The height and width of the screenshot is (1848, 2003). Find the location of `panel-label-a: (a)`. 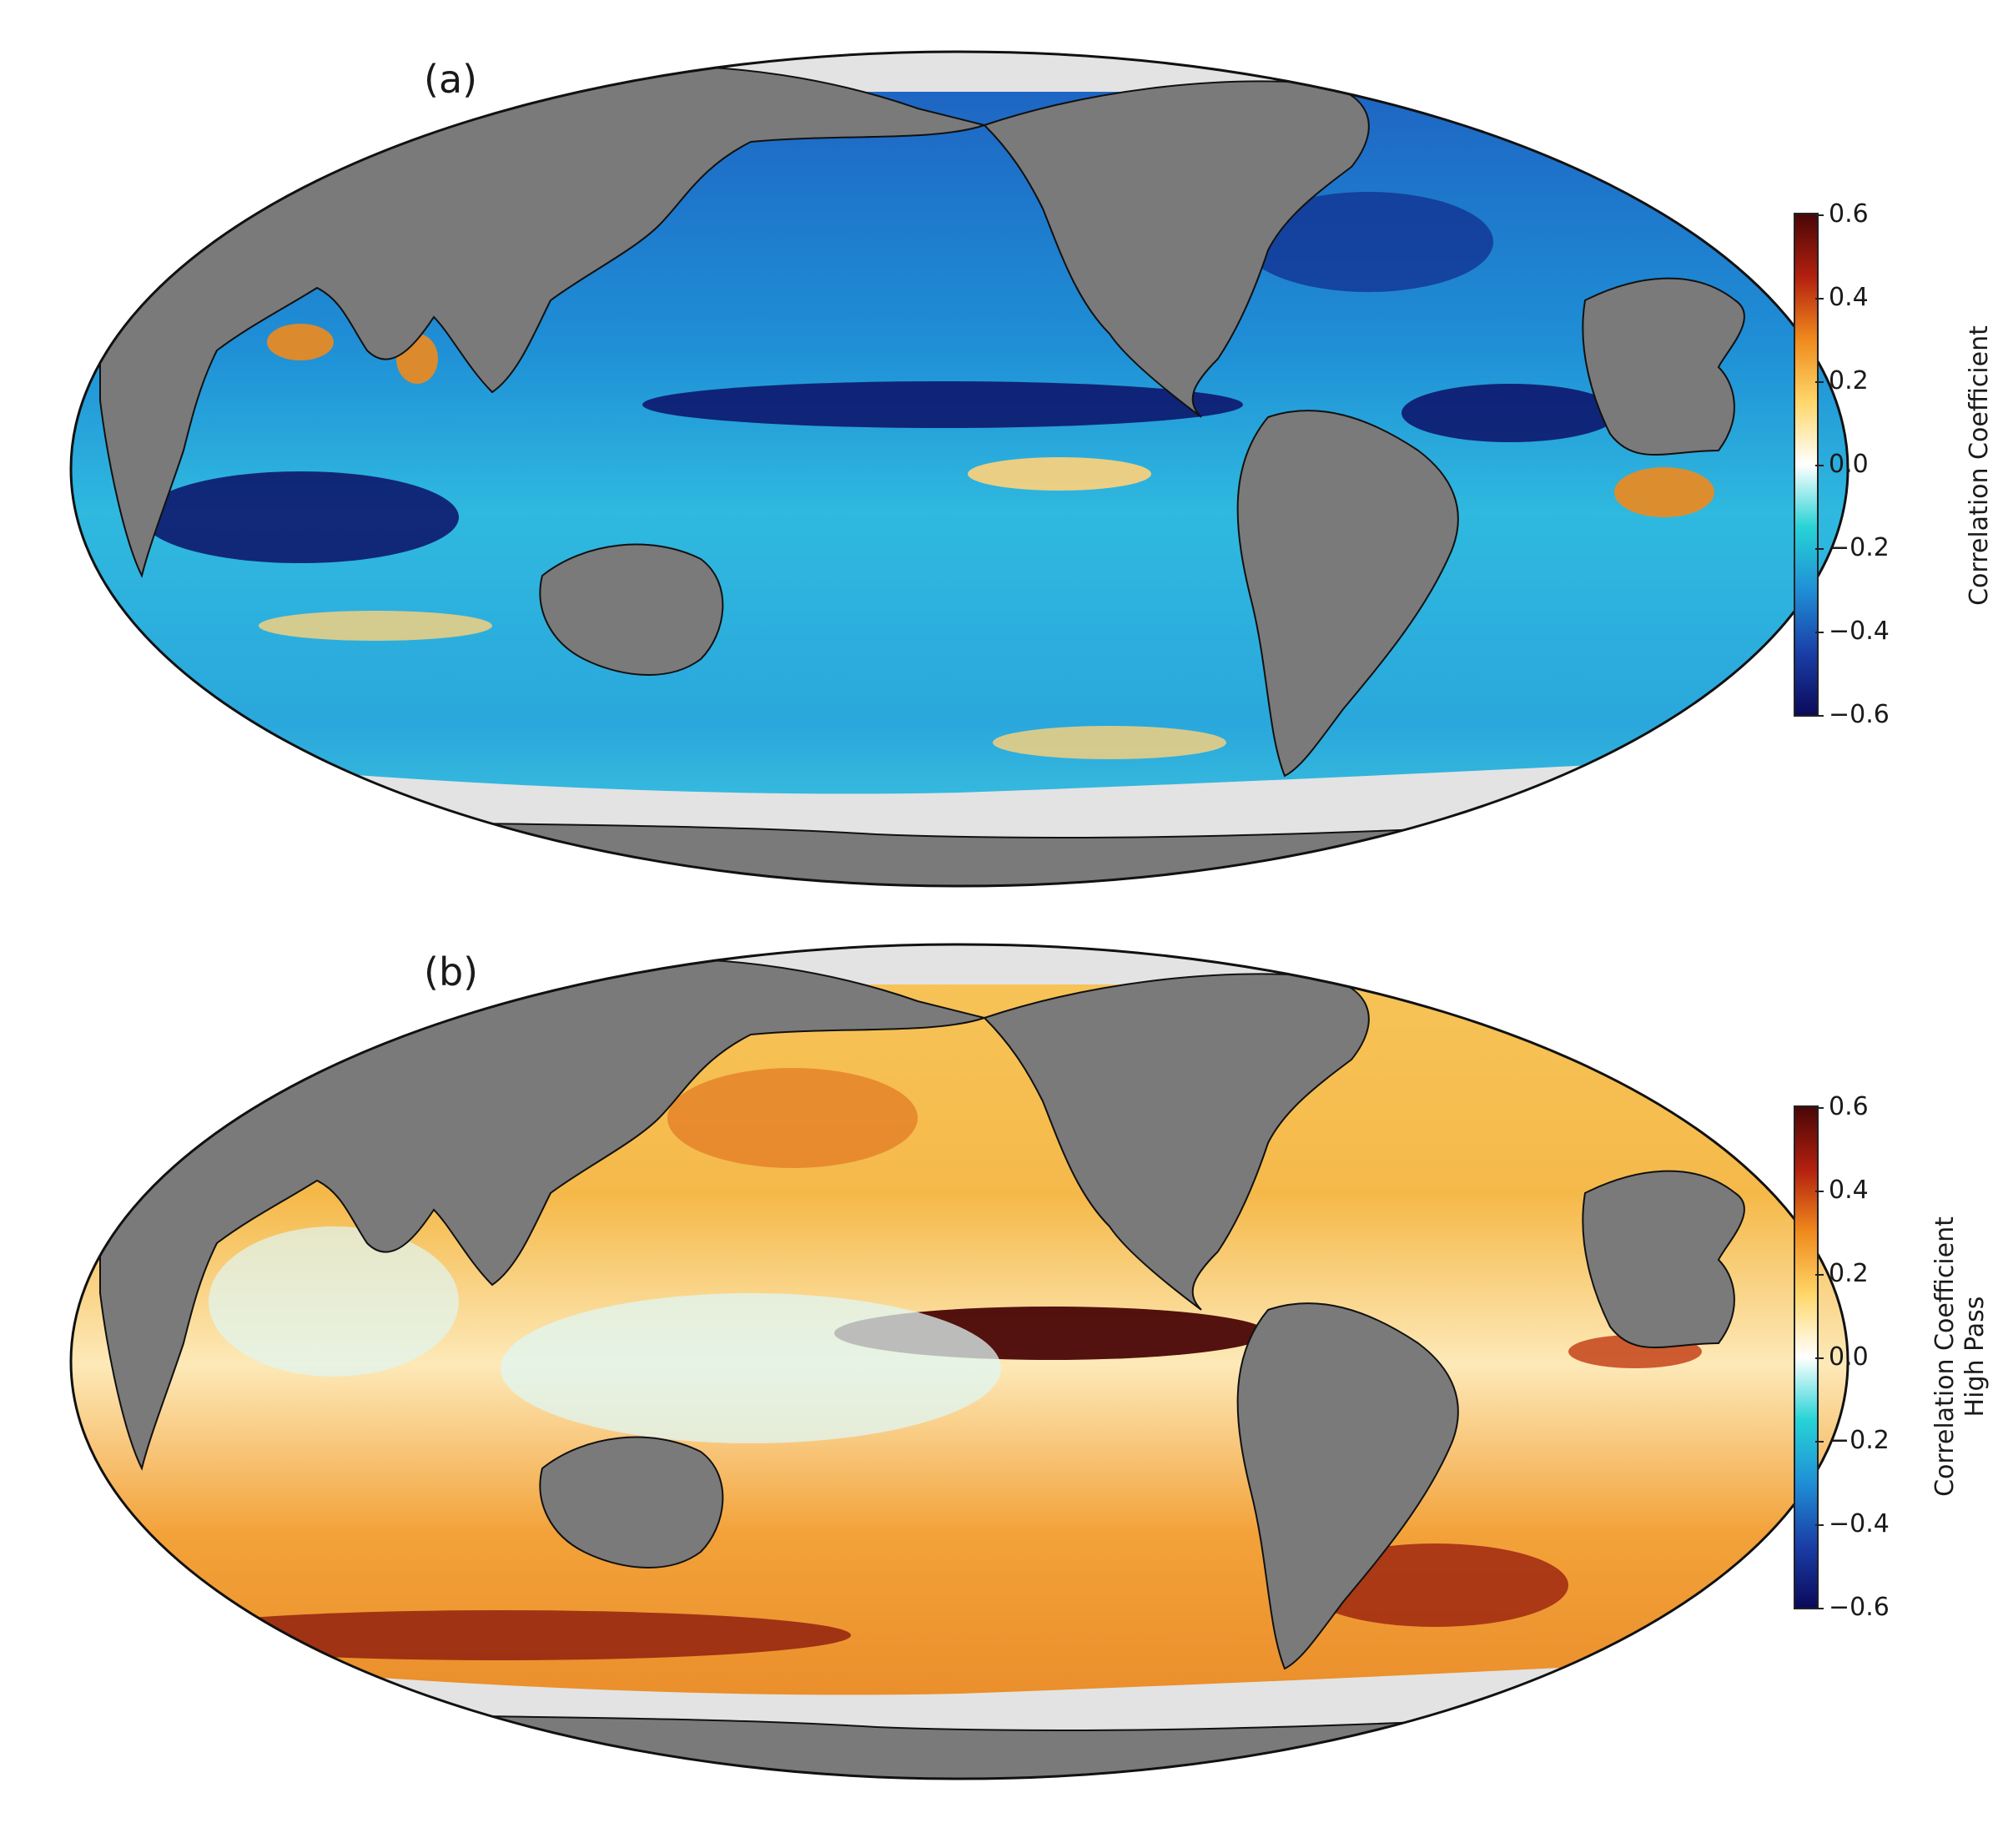

panel-label-a: (a) is located at coordinates (451, 79).